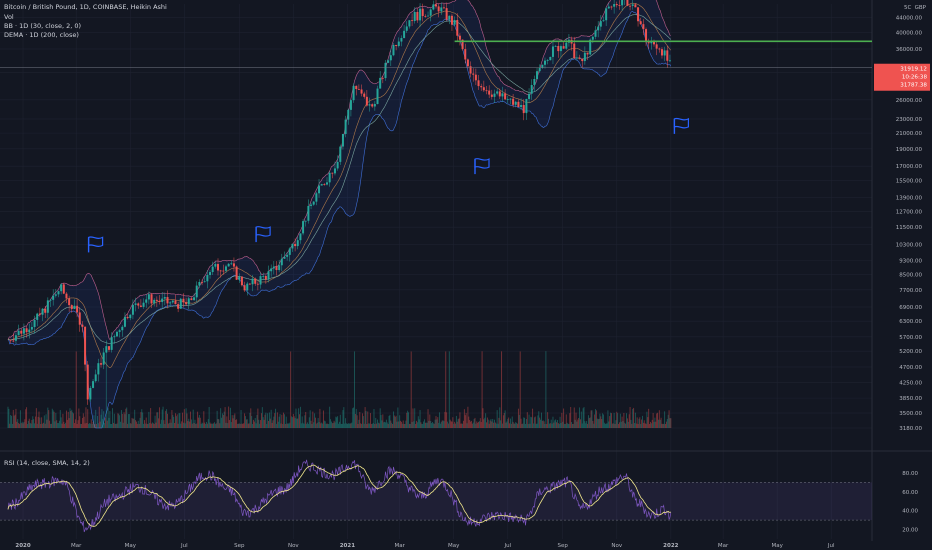  Describe the element at coordinates (909, 228) in the screenshot. I see `y-tick-label: 11500.00` at that location.